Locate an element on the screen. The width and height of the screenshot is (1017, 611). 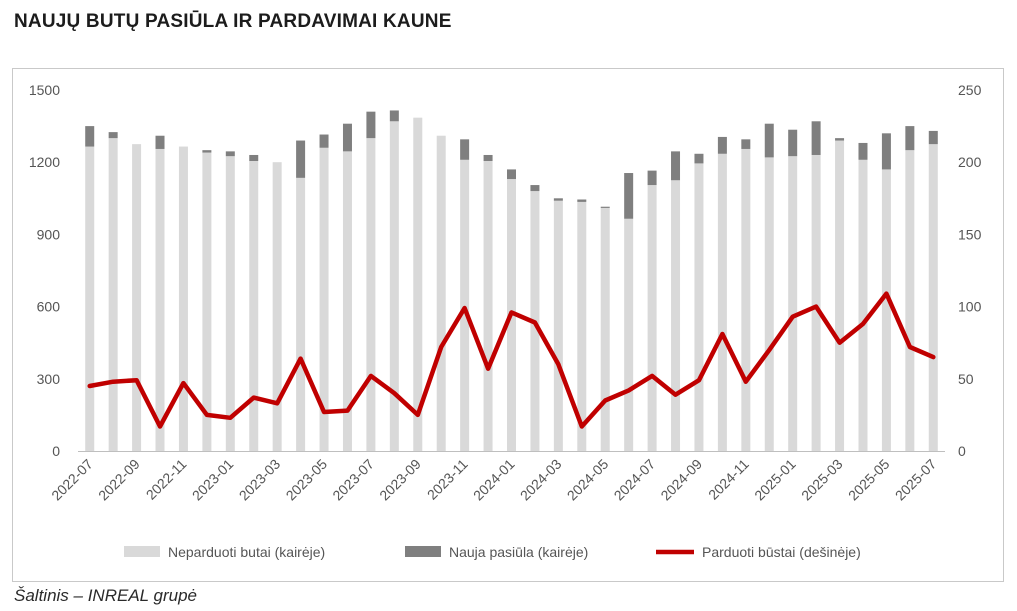
right-axis-tick-label: 250 is located at coordinates (970, 90).